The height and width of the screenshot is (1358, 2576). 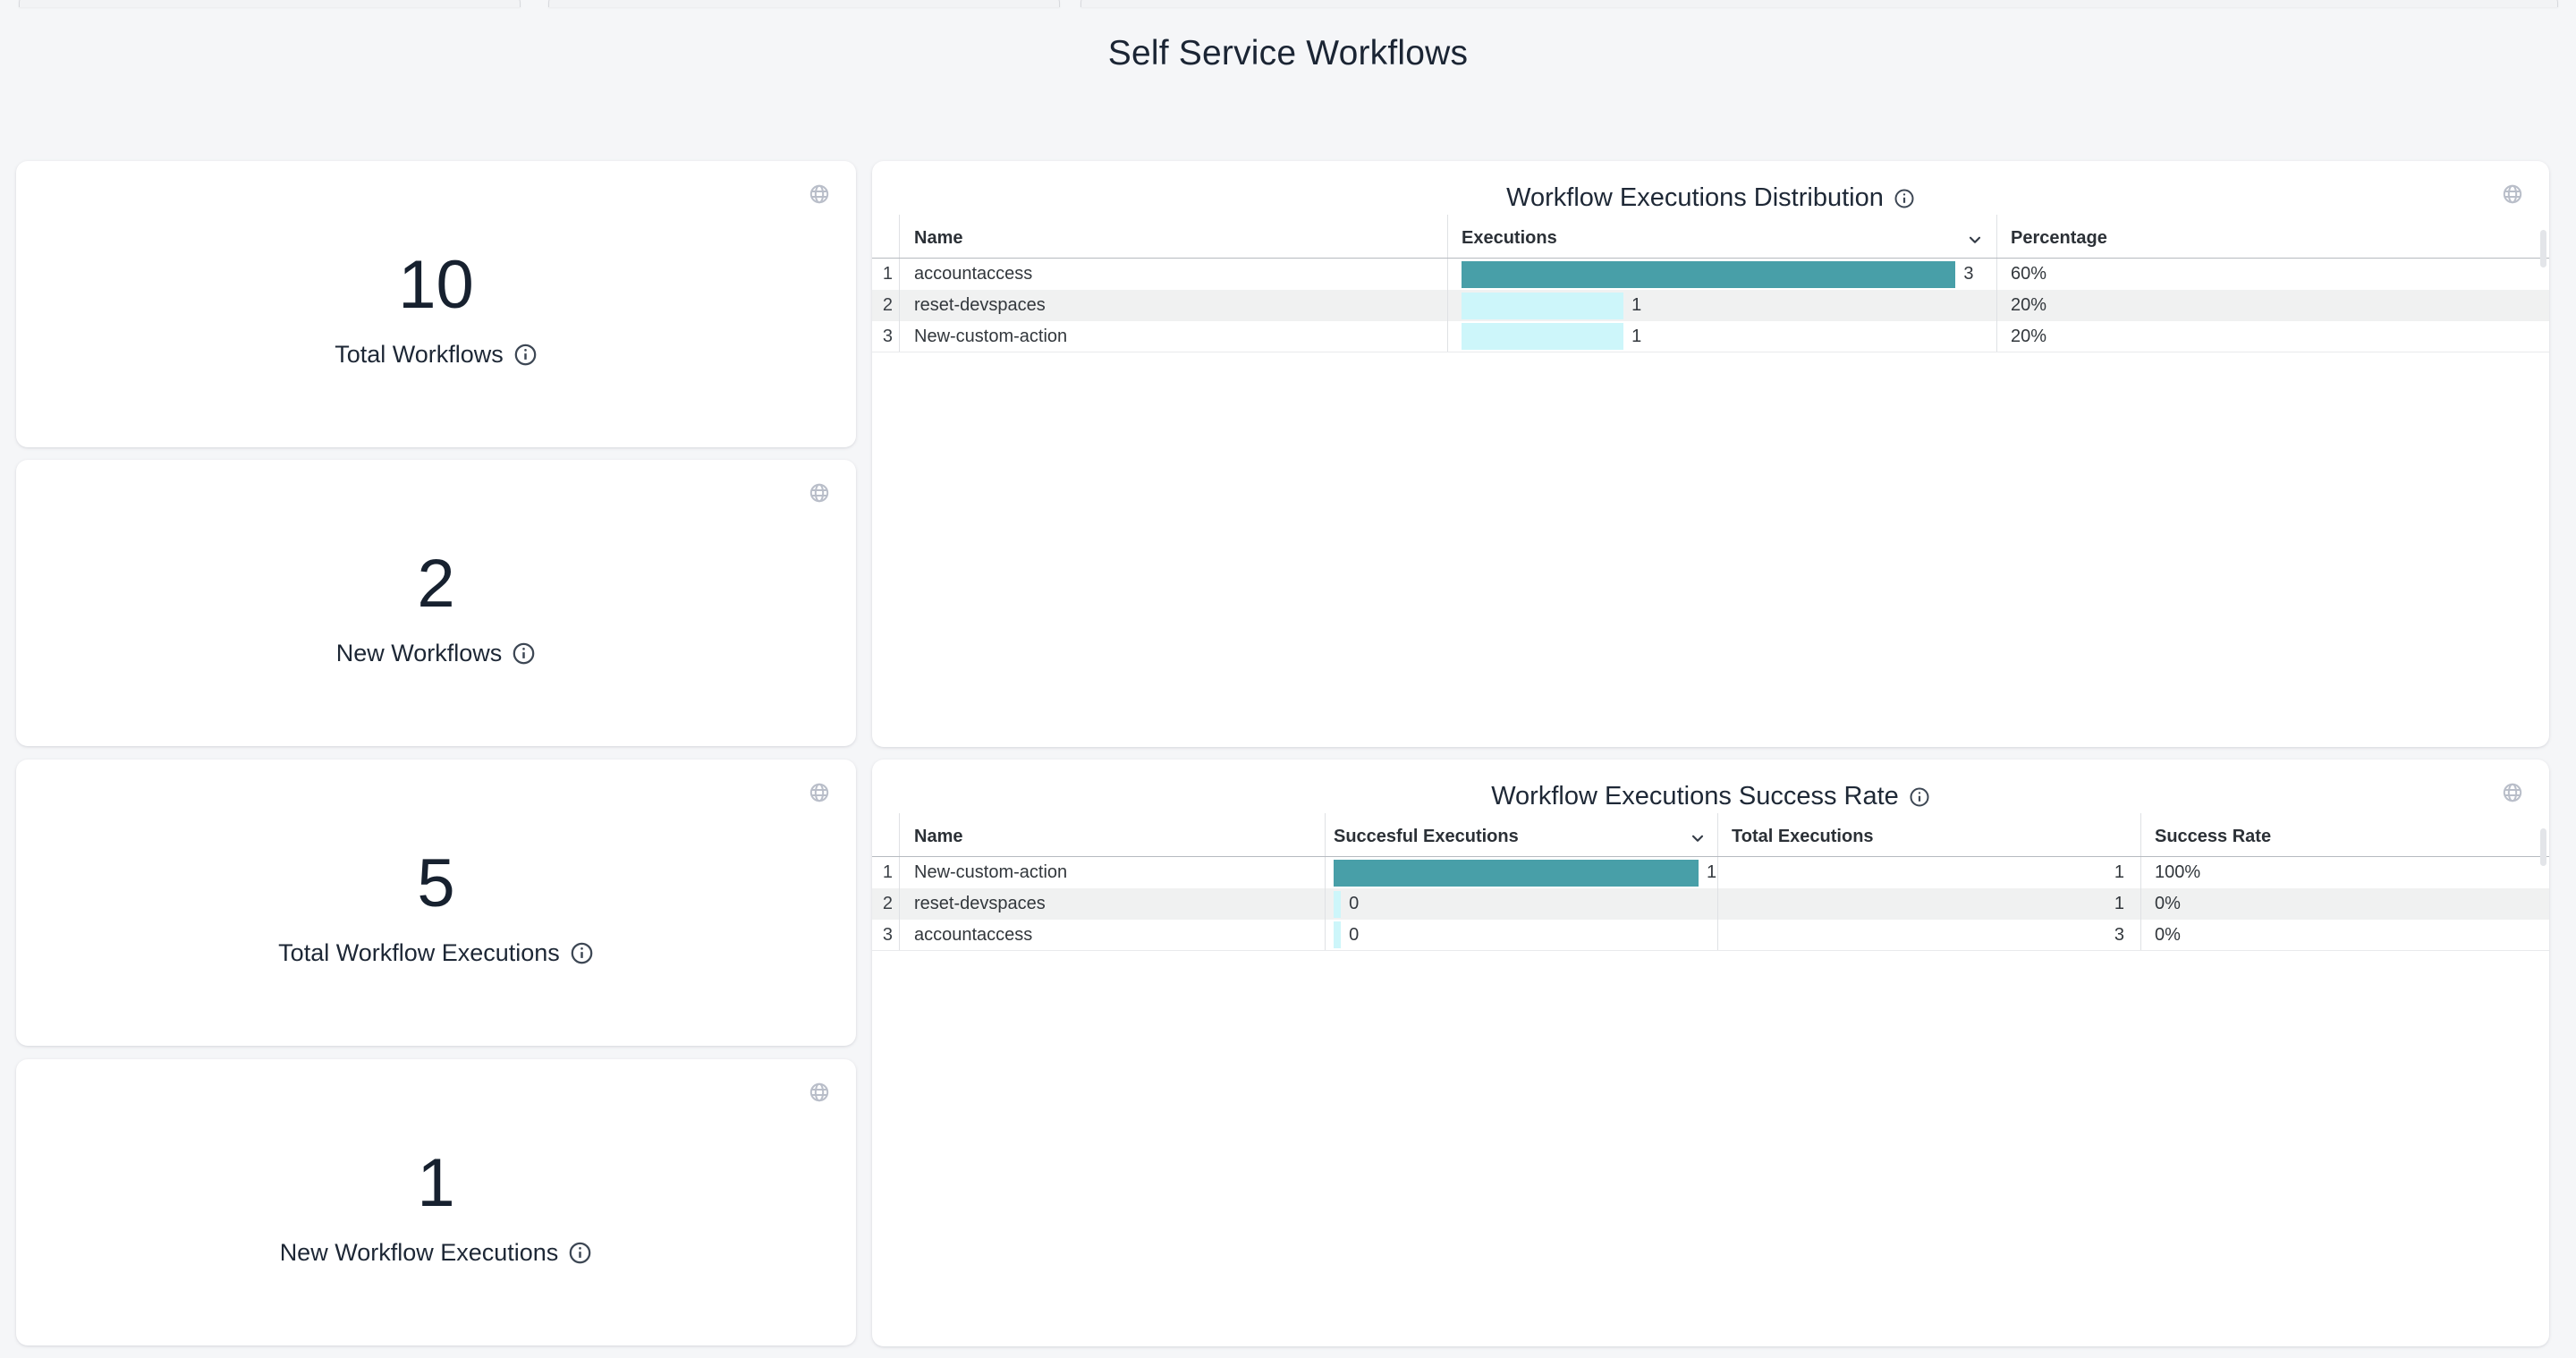 What do you see at coordinates (1928, 935) in the screenshot?
I see `cell-total-executions: 3` at bounding box center [1928, 935].